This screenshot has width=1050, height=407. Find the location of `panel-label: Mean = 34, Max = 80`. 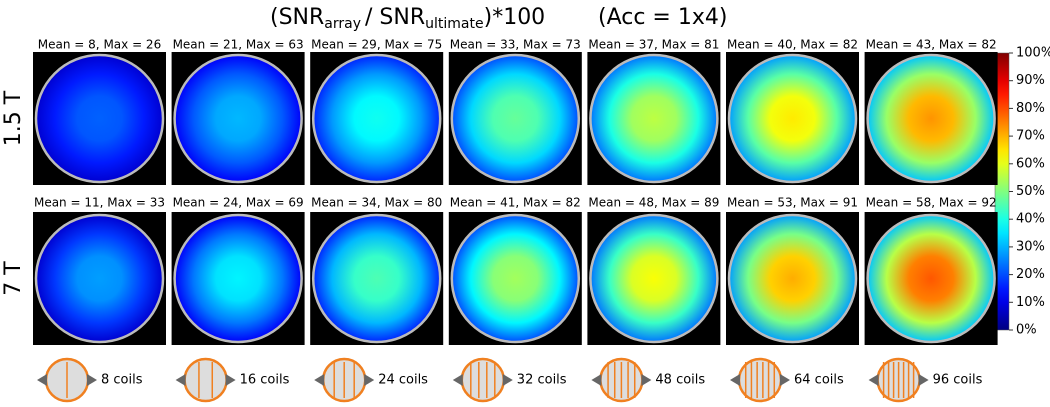

panel-label: Mean = 34, Max = 80 is located at coordinates (376, 203).